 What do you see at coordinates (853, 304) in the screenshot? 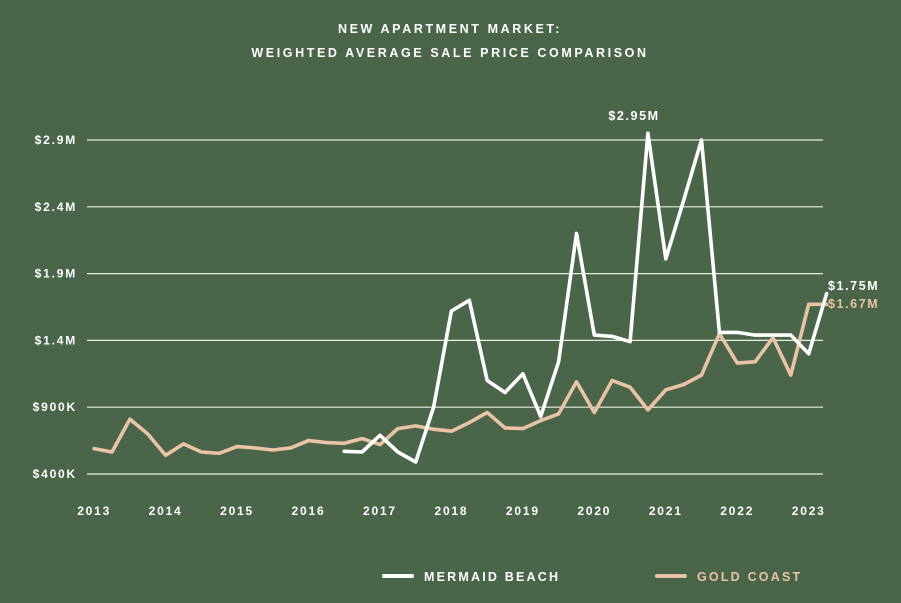
I see `annotation-goldcoast-end-label: $1.67M` at bounding box center [853, 304].